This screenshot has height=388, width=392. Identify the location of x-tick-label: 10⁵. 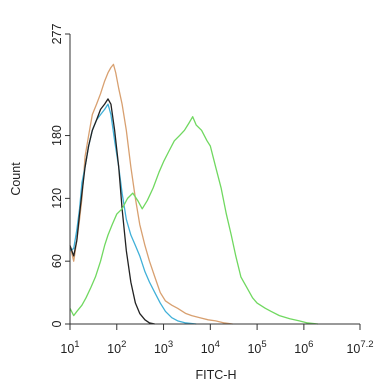
(256, 347).